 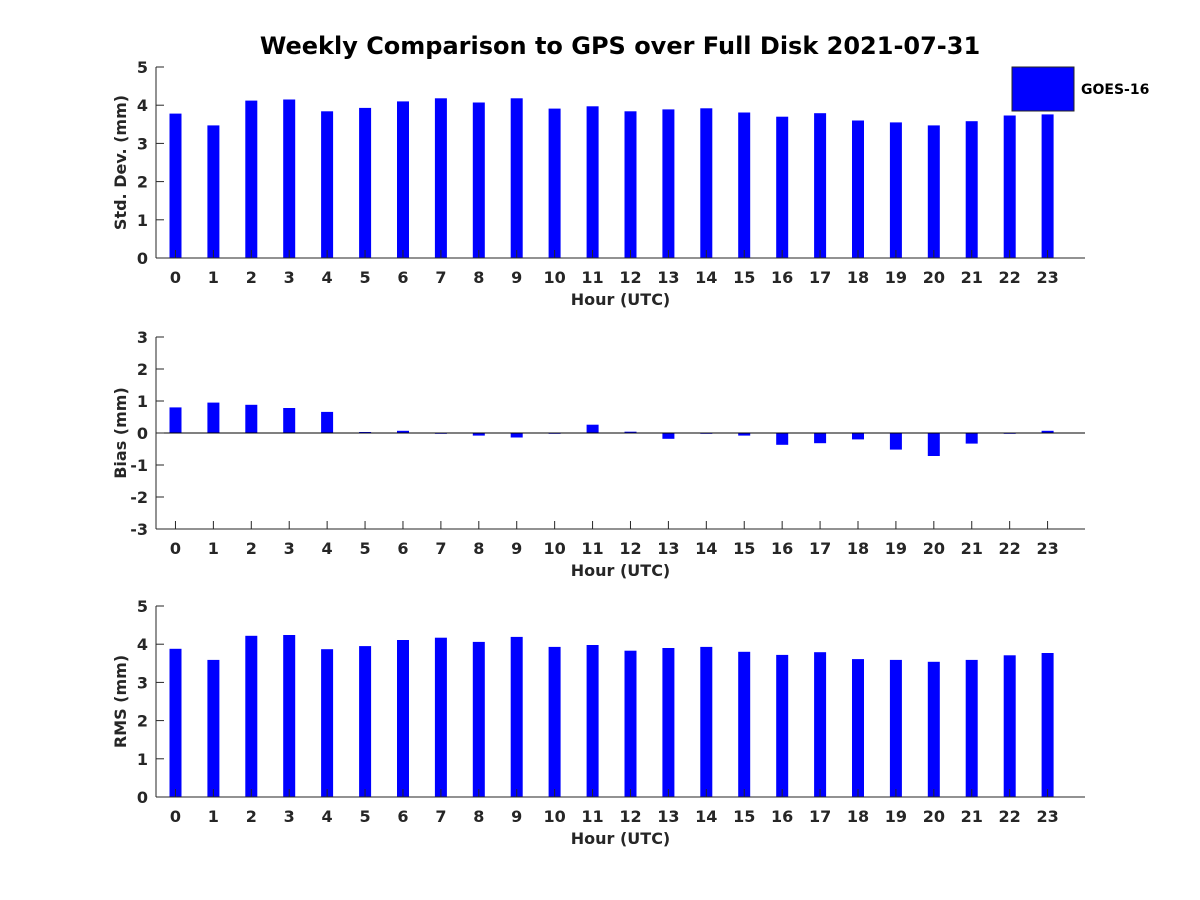 I want to click on y-axis-label: Bias (mm), so click(x=120, y=433).